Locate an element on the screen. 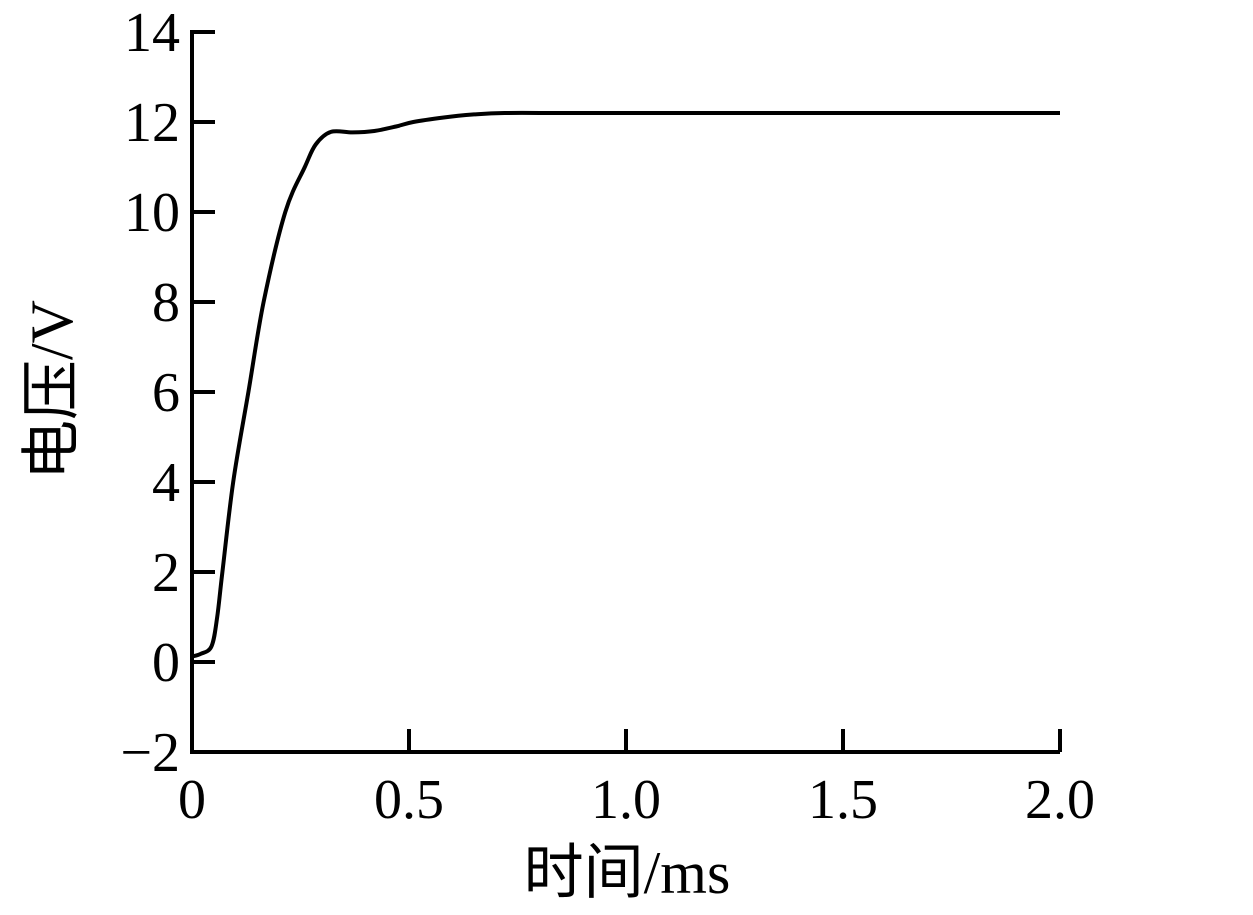 Image resolution: width=1253 pixels, height=915 pixels. y-tick-label: 10 is located at coordinates (152, 213).